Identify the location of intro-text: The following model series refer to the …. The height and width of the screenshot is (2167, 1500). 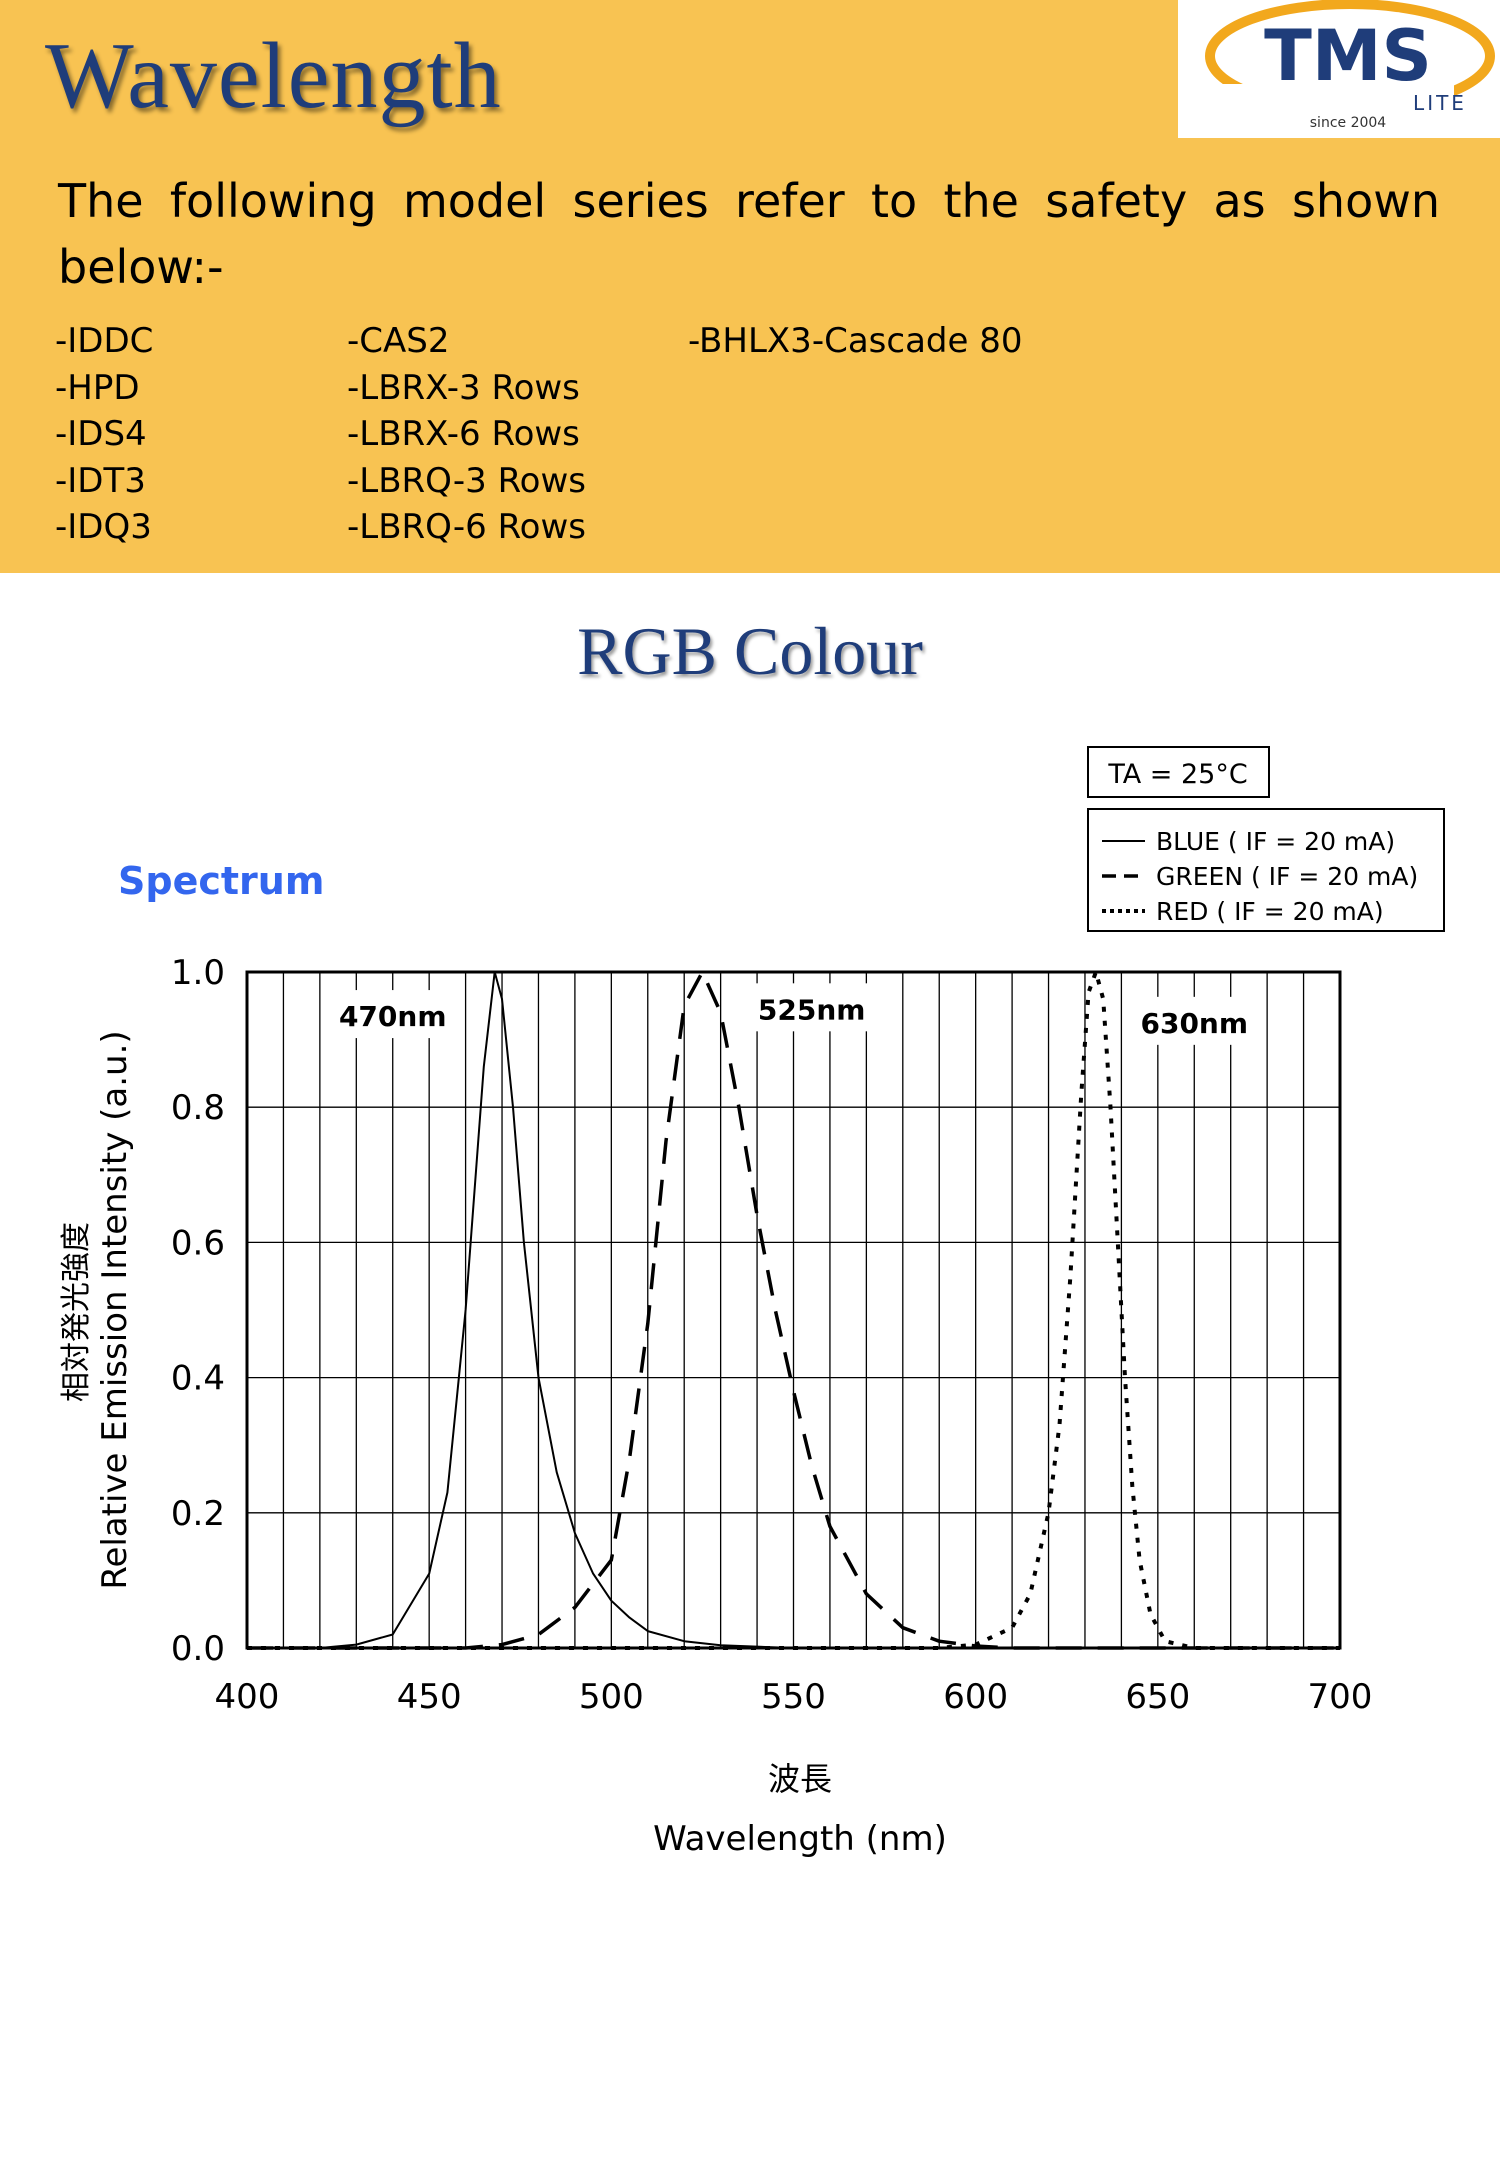
(749, 234).